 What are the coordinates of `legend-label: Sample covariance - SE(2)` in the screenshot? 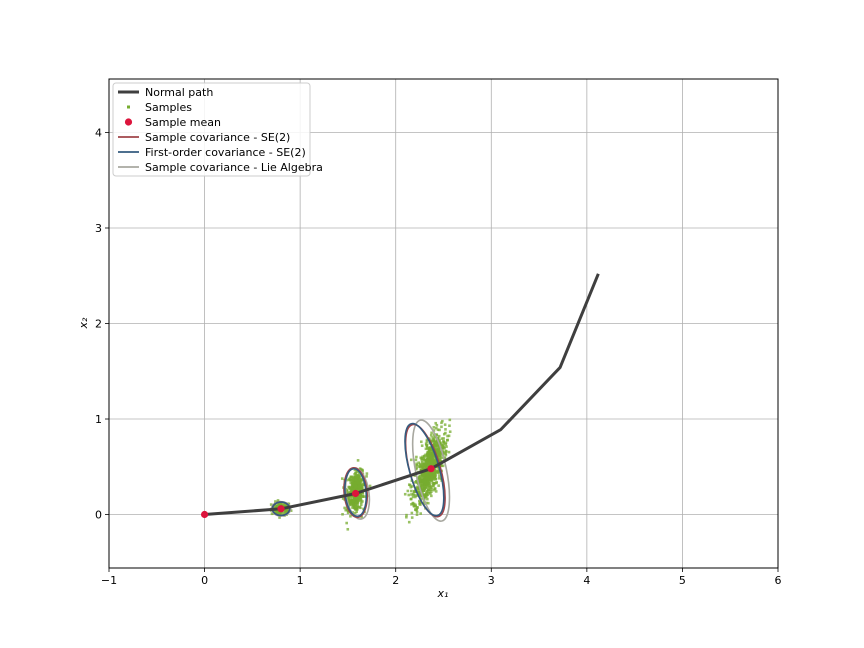 It's located at (217, 137).